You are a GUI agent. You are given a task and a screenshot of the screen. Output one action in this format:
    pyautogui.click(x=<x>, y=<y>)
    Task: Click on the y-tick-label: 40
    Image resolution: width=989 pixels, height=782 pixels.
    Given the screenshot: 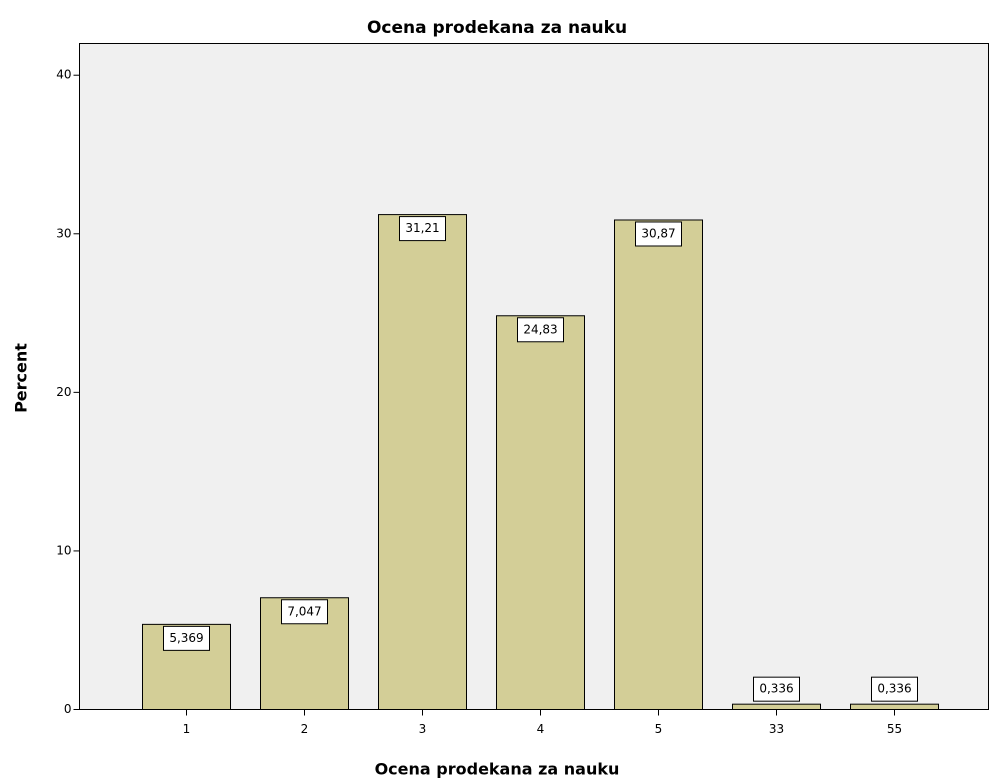 What is the action you would take?
    pyautogui.click(x=63, y=75)
    